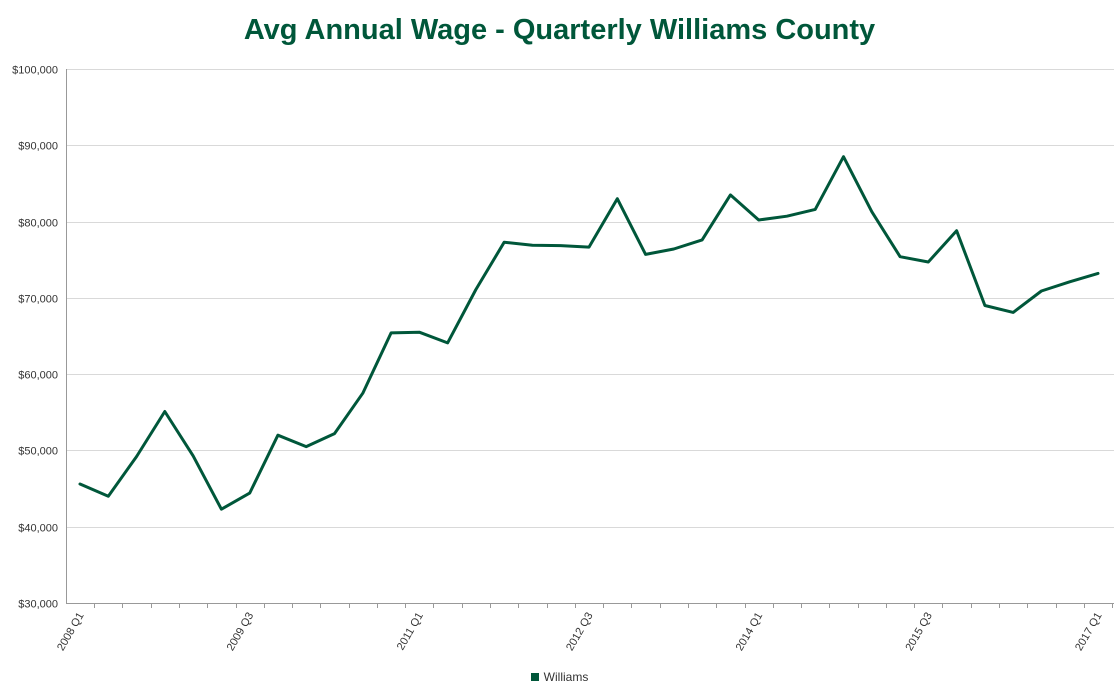  What do you see at coordinates (38, 605) in the screenshot?
I see `y-tick-label: $30,000` at bounding box center [38, 605].